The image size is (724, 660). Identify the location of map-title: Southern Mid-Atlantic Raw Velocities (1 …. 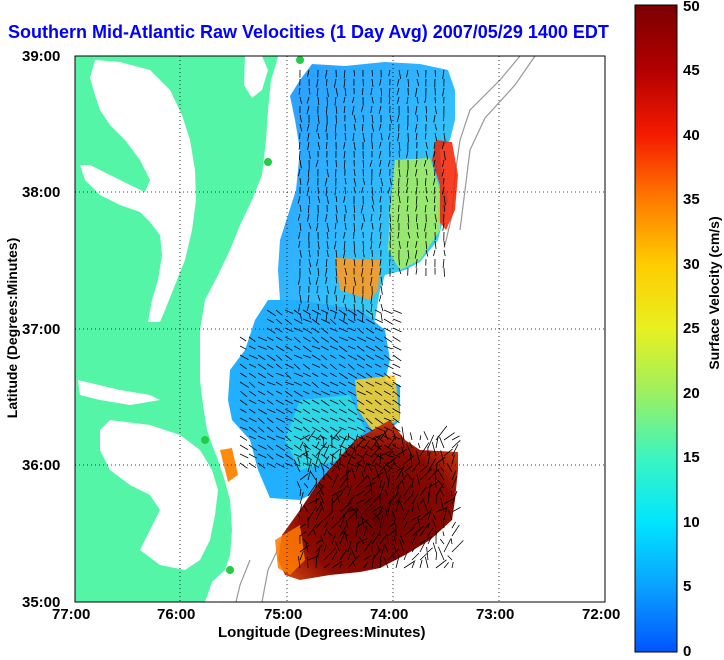
(308, 32).